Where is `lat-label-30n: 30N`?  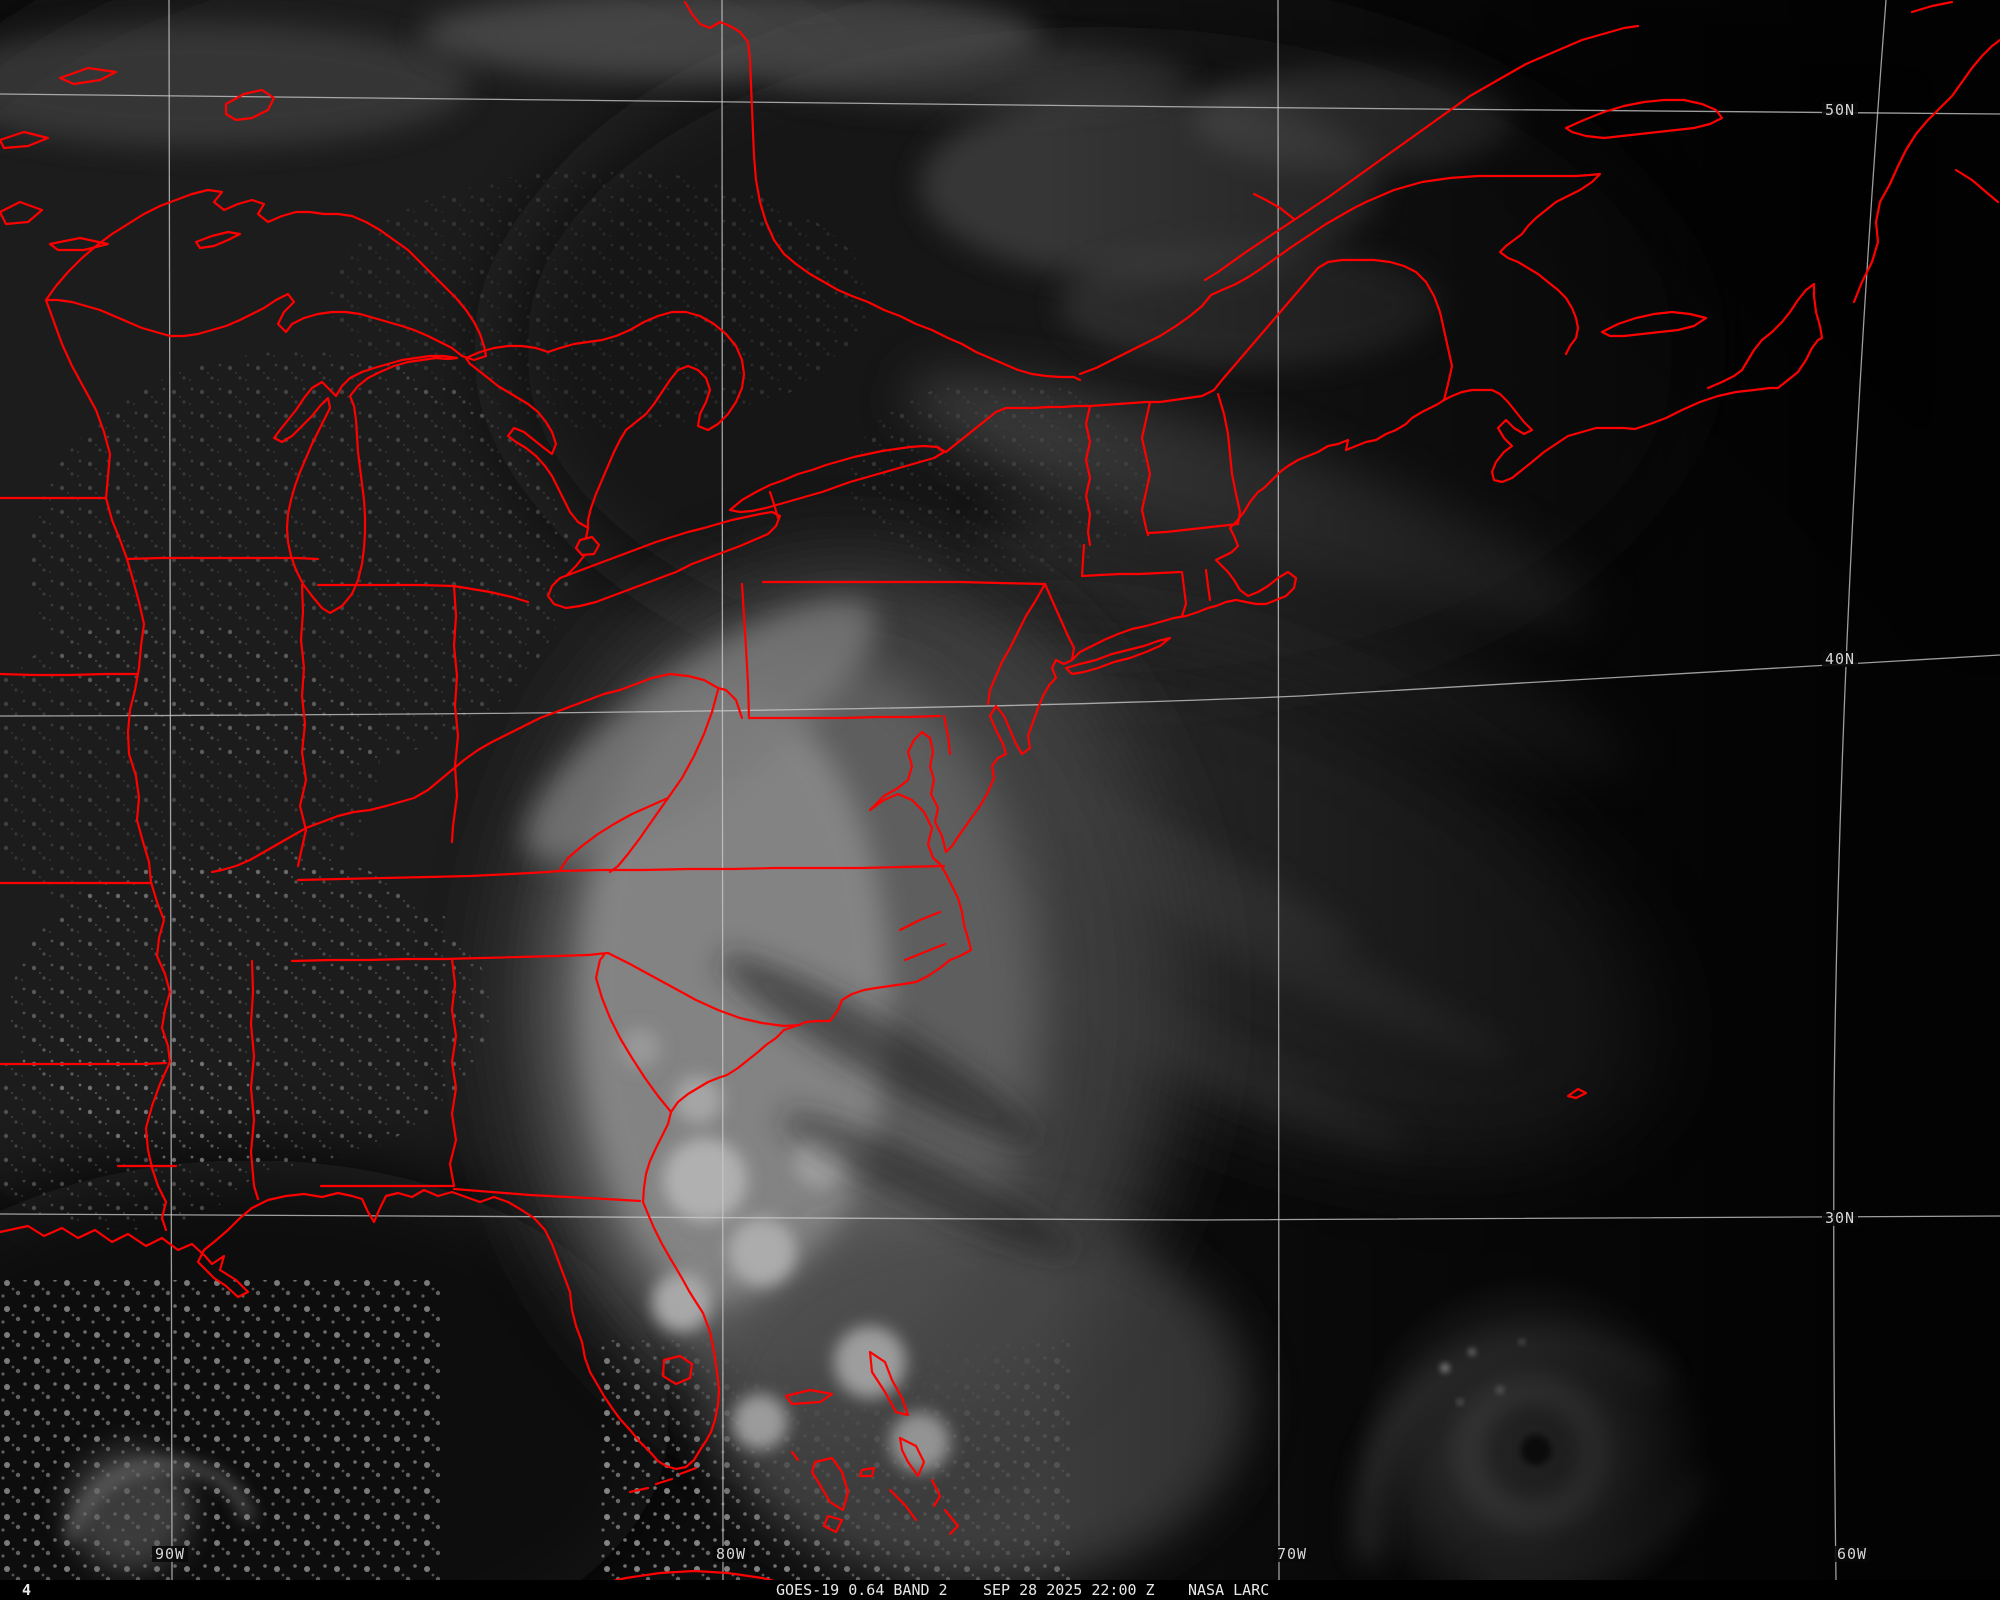 lat-label-30n: 30N is located at coordinates (1840, 1218).